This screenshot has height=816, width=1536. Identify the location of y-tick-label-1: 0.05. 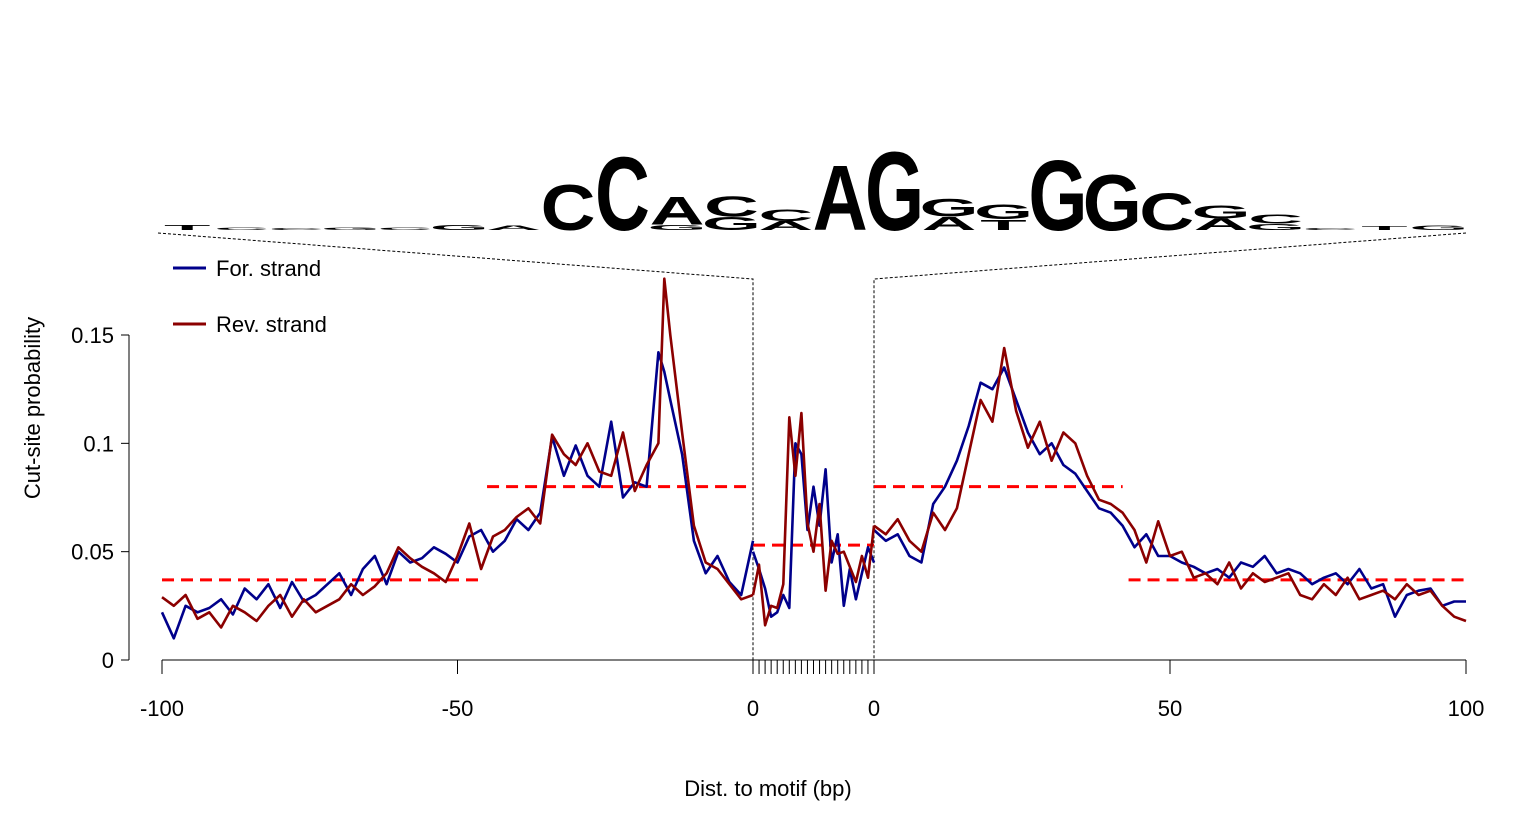
(92, 552).